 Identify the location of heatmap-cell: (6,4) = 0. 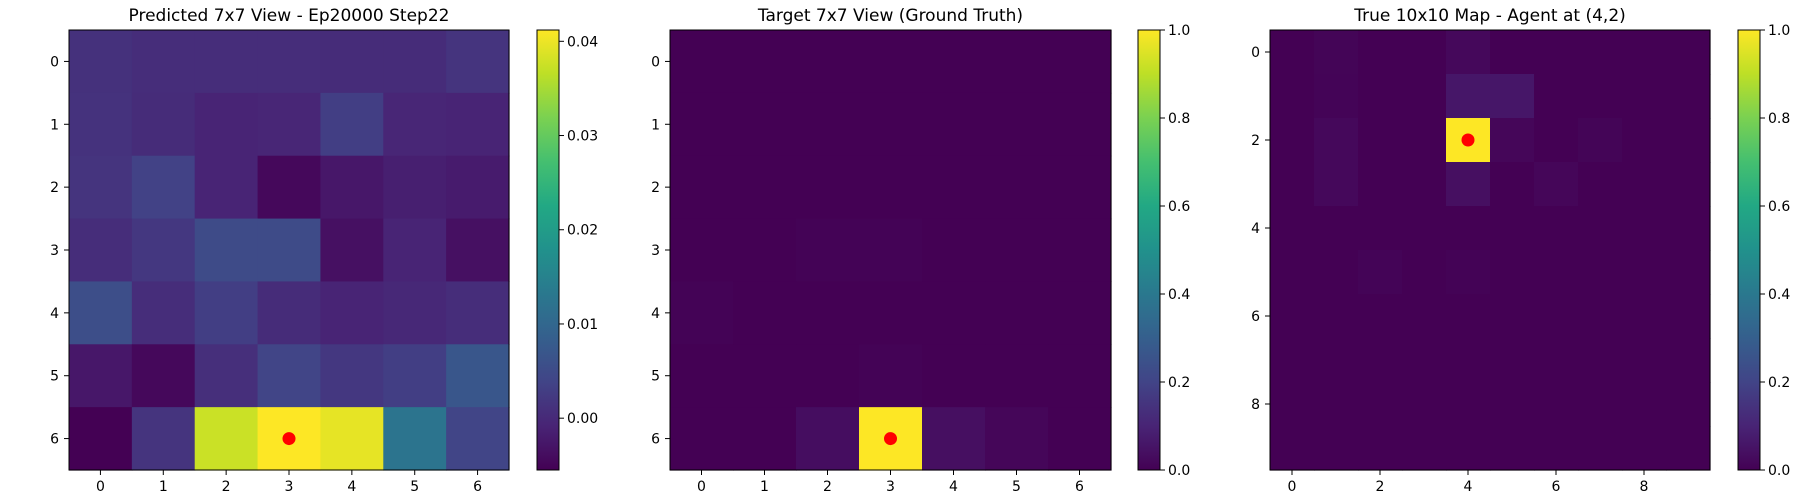
(1080, 313).